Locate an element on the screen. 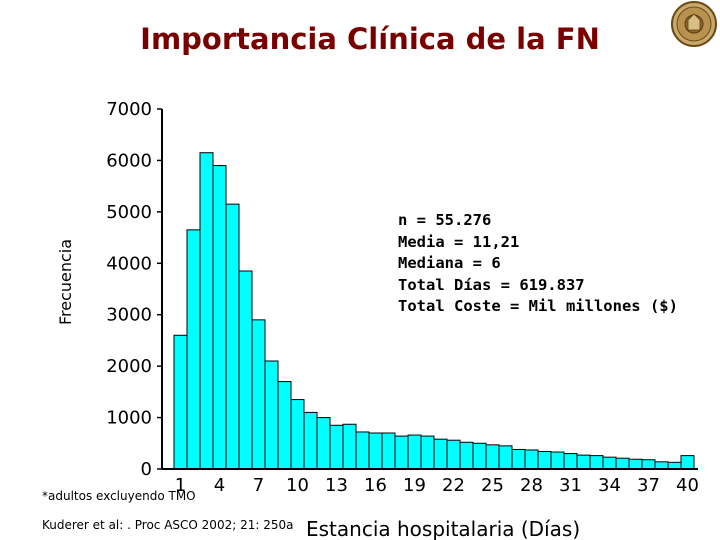  y-tick-label: 4000 is located at coordinates (129, 263).